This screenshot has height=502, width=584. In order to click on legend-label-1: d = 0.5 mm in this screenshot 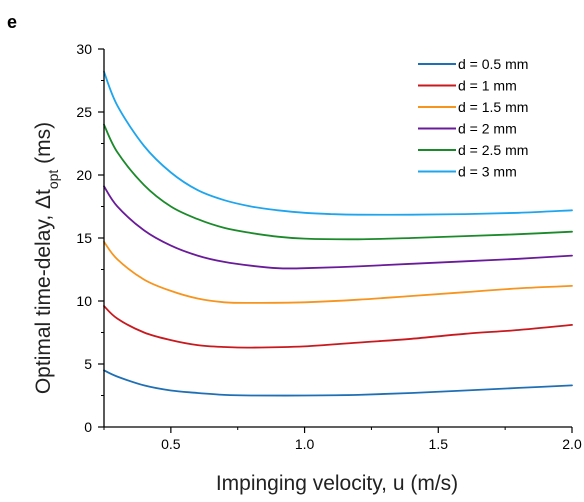, I will do `click(493, 64)`.